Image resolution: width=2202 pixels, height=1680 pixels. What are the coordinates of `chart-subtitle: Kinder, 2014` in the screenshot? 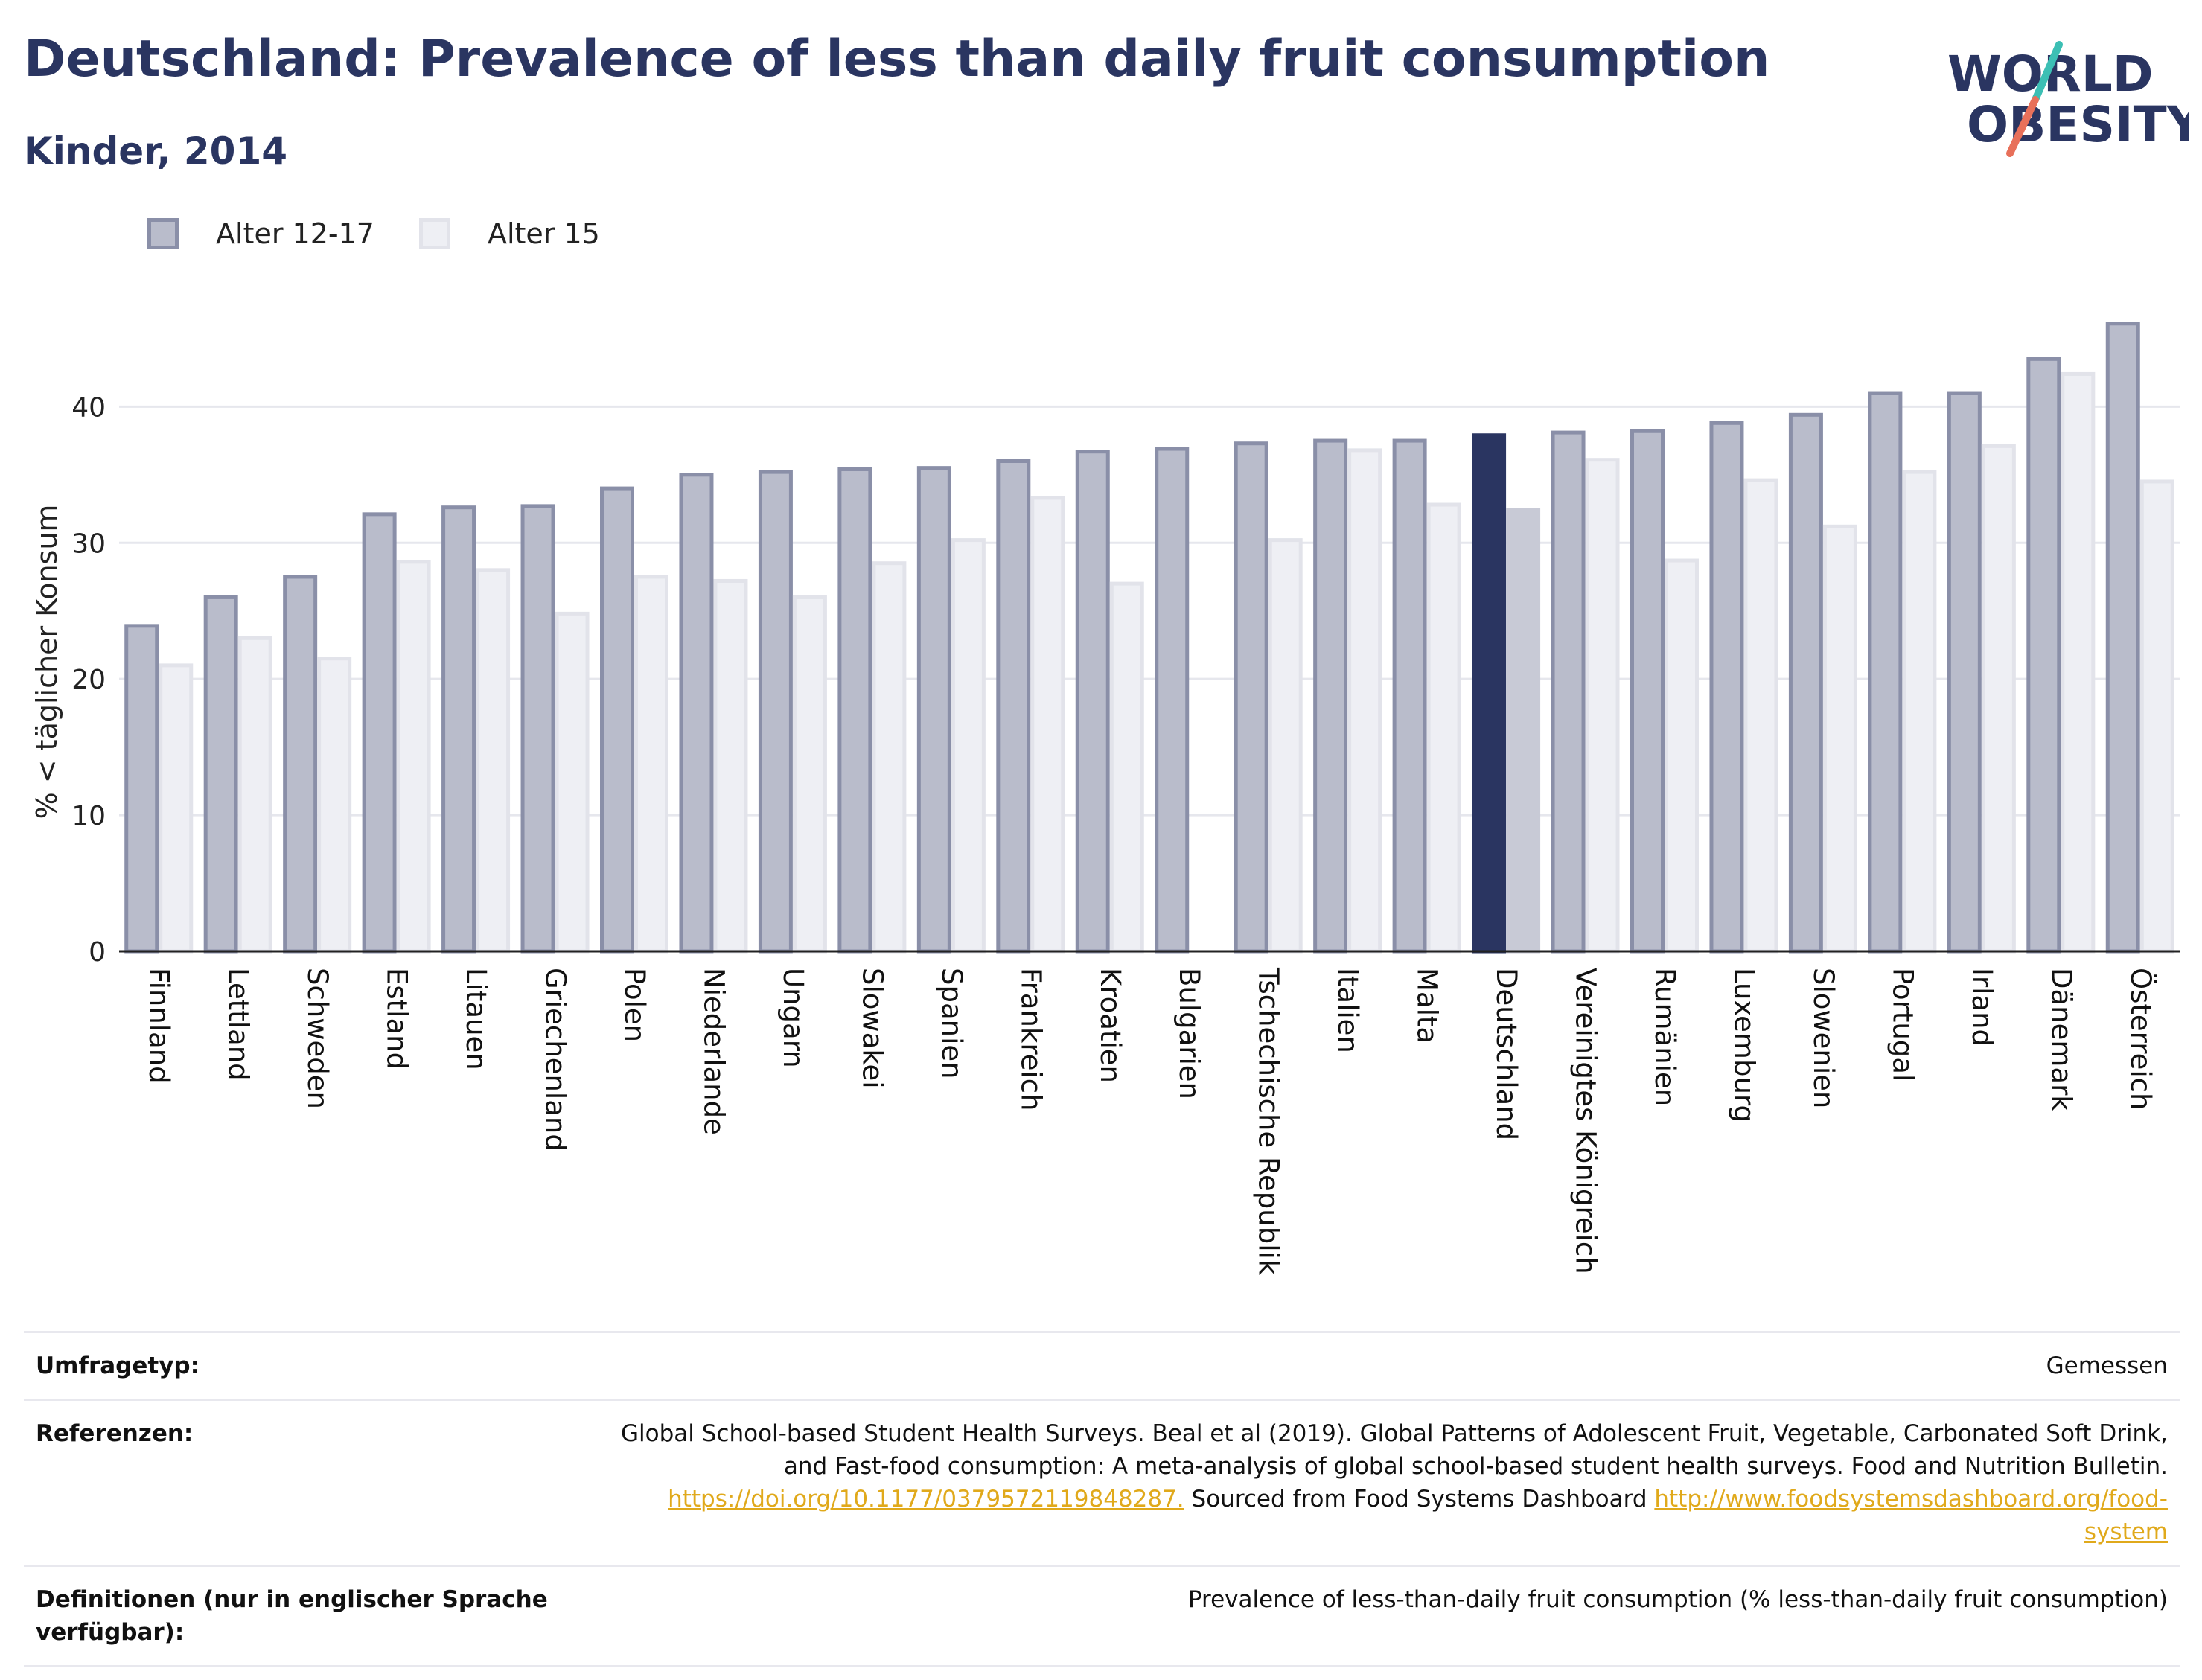 It's located at (156, 151).